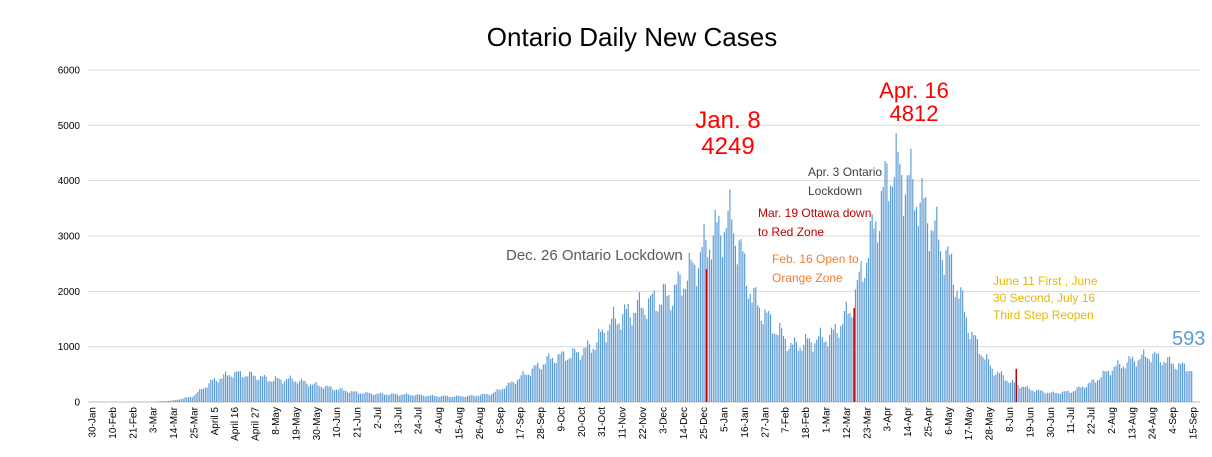 The height and width of the screenshot is (457, 1212). Describe the element at coordinates (854, 354) in the screenshot. I see `event-marker` at that location.